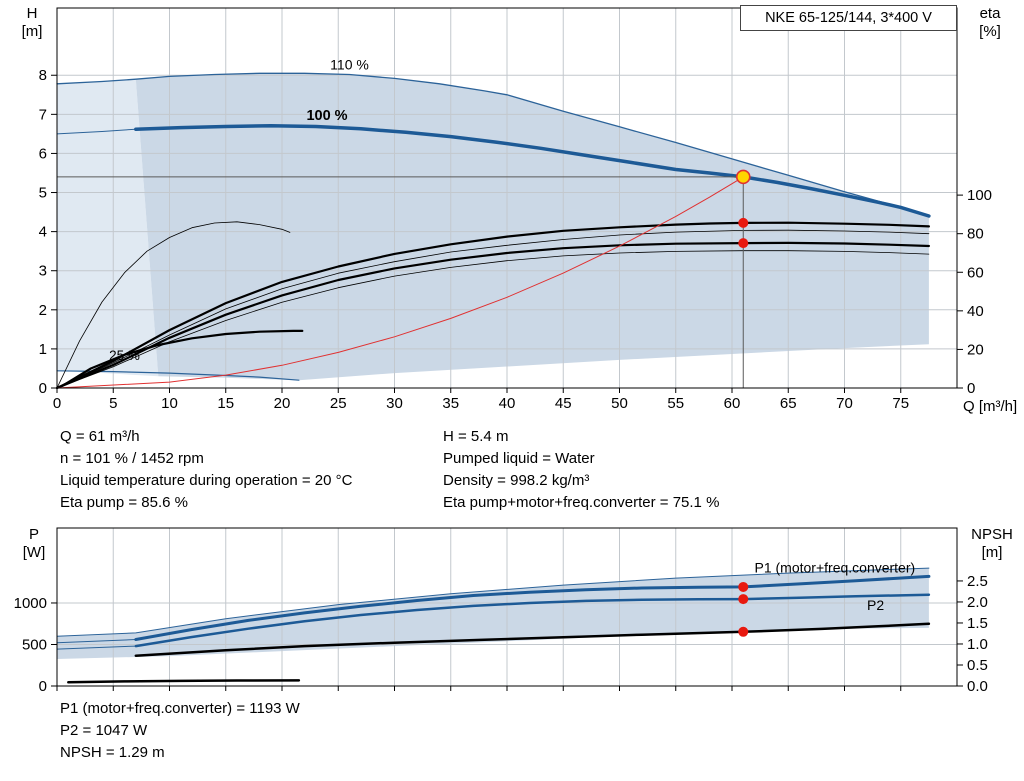 This screenshot has width=1024, height=781. Describe the element at coordinates (33, 534) in the screenshot. I see `p-axis-symbol: P` at that location.